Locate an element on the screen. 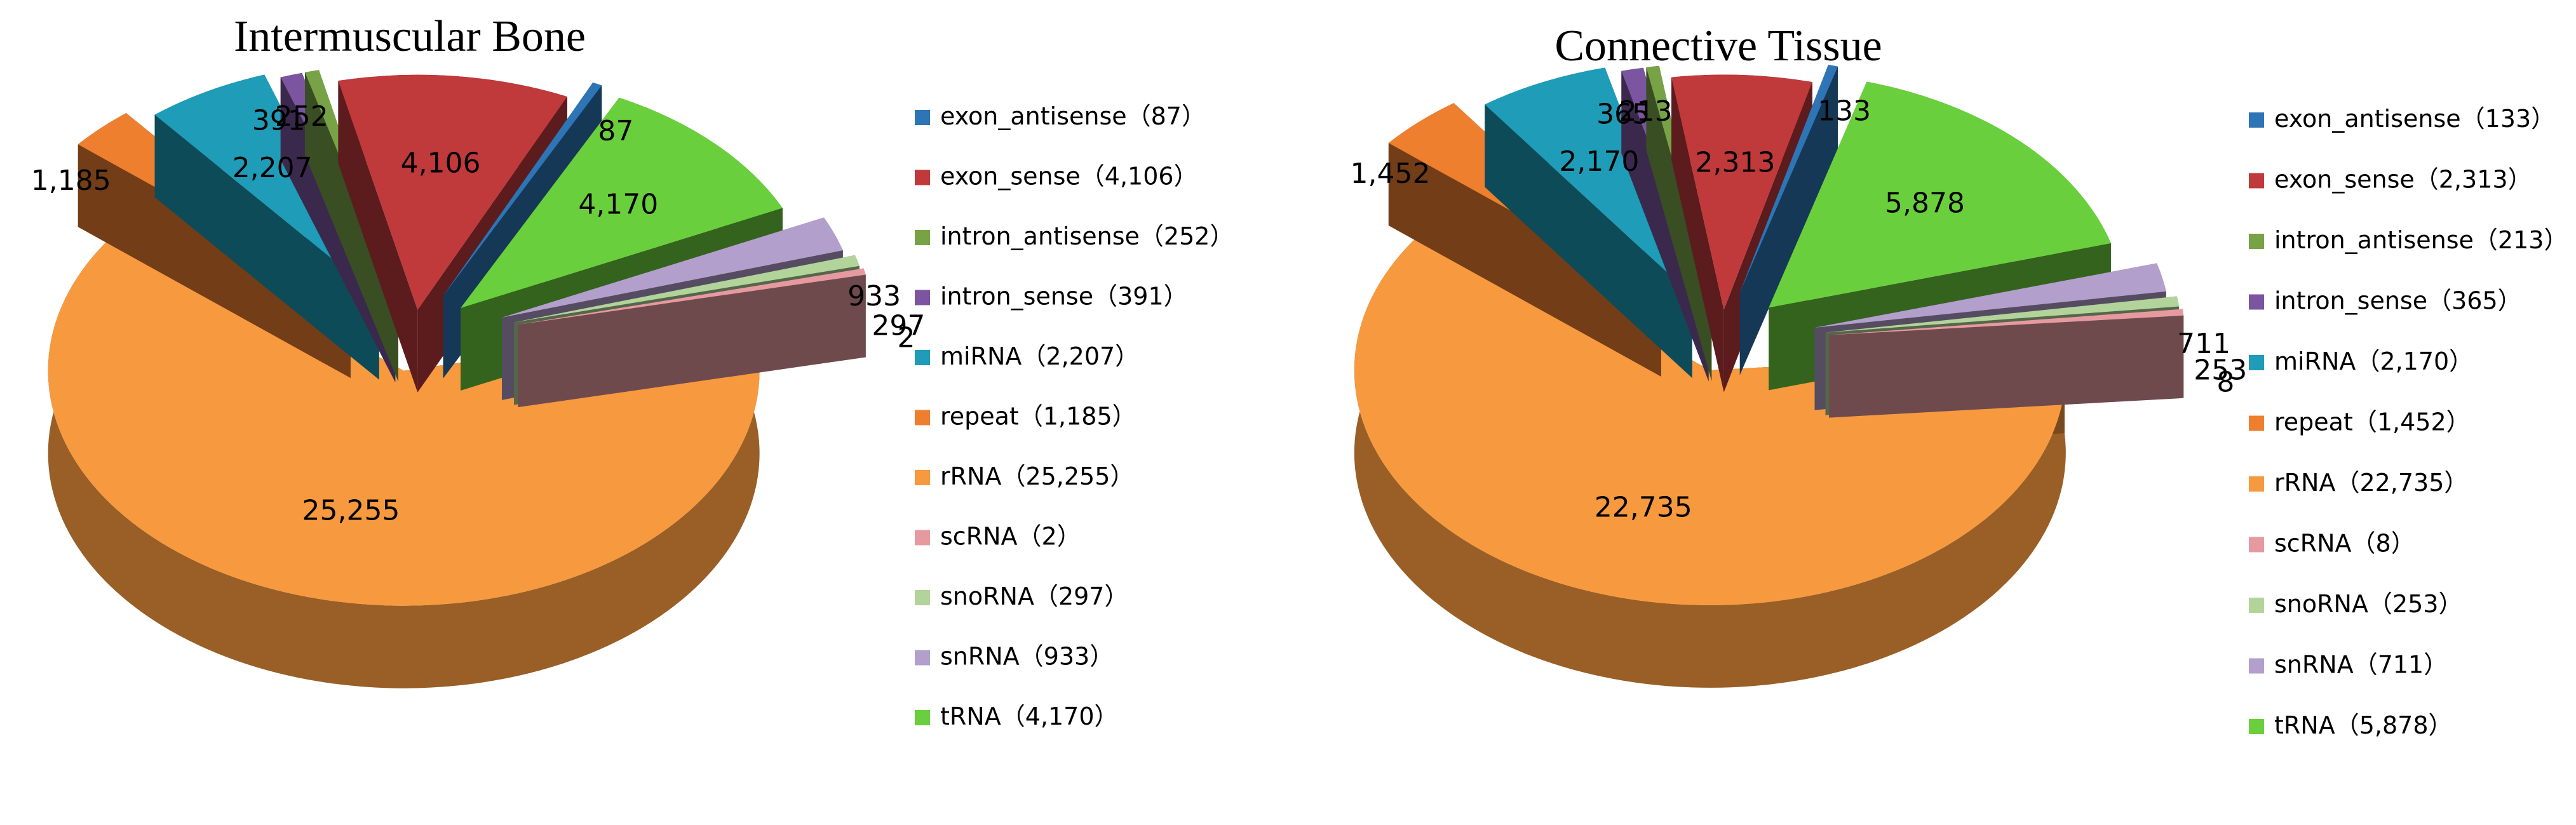 The width and height of the screenshot is (2576, 825). legend-item-rrna: rRNA（22,735） is located at coordinates (2358, 483).